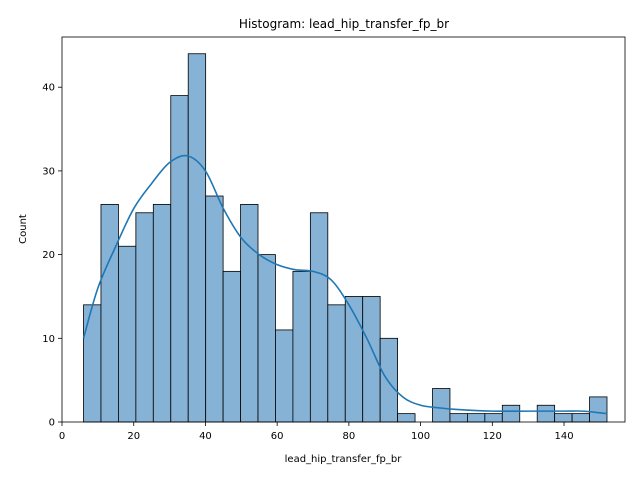 This screenshot has width=640, height=480. What do you see at coordinates (344, 24) in the screenshot?
I see `chart-title: Histogram: lead_hip_transfer_fp_br` at bounding box center [344, 24].